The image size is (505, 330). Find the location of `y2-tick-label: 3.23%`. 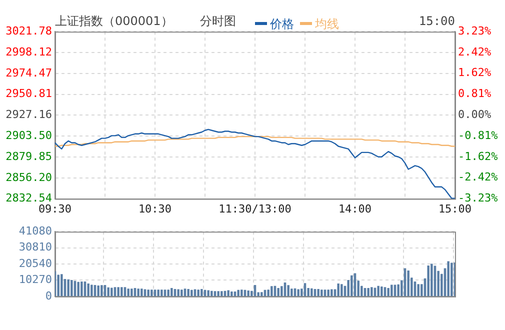

y2-tick-label: 3.23% is located at coordinates (475, 31).